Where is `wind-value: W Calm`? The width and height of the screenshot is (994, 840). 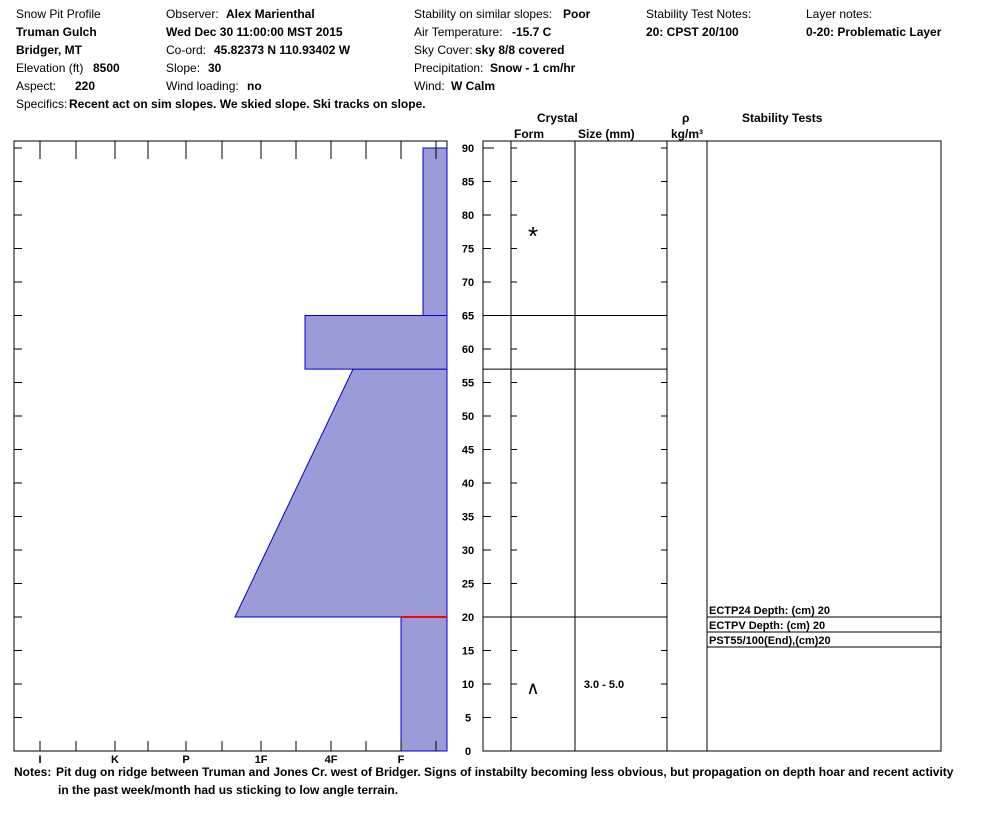 wind-value: W Calm is located at coordinates (473, 86).